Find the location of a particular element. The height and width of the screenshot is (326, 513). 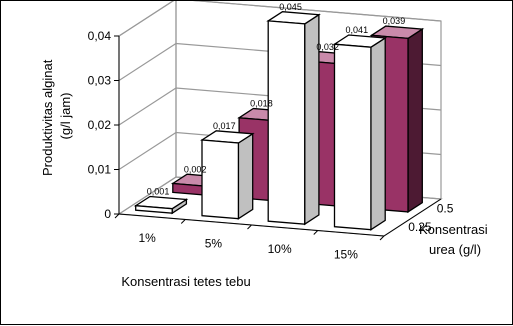

data-label: 0,032 is located at coordinates (327, 47).